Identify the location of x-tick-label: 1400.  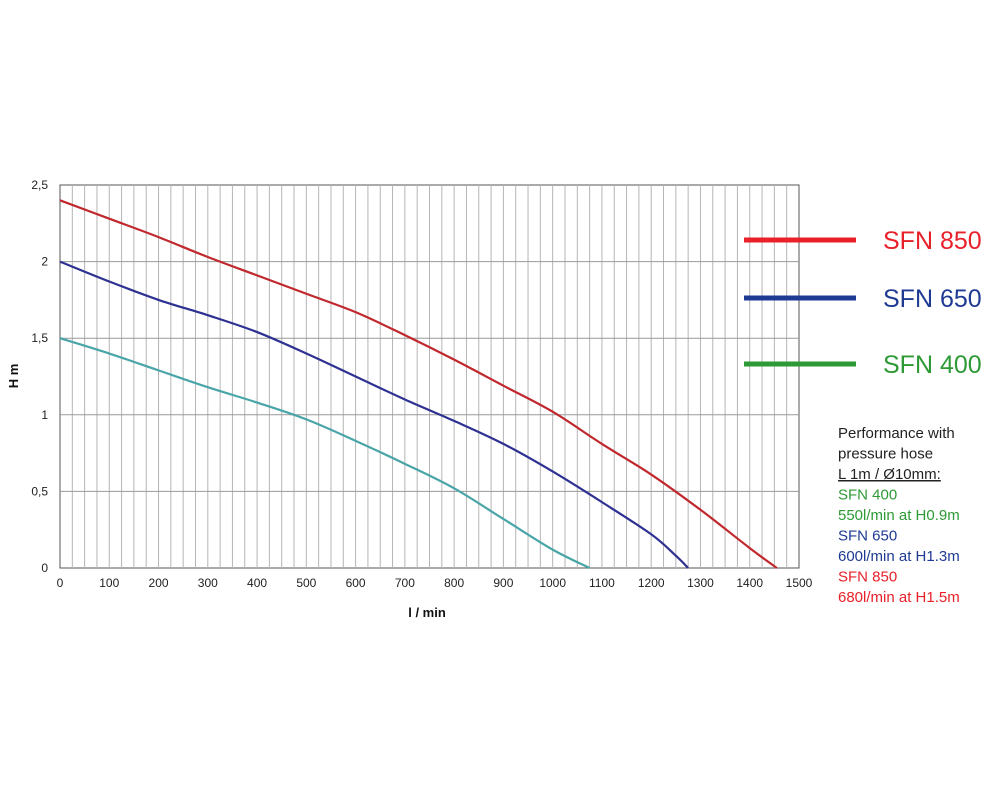
(749, 583).